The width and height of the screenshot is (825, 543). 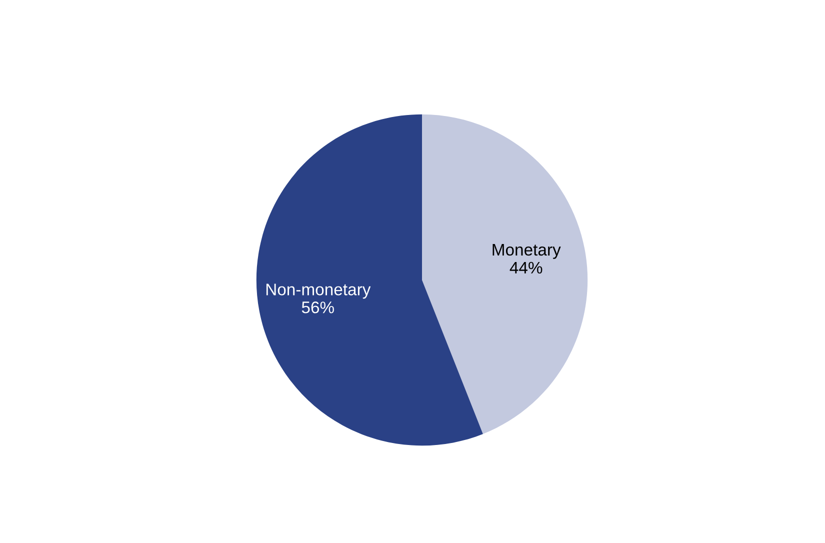 I want to click on data-label: 44%, so click(x=526, y=268).